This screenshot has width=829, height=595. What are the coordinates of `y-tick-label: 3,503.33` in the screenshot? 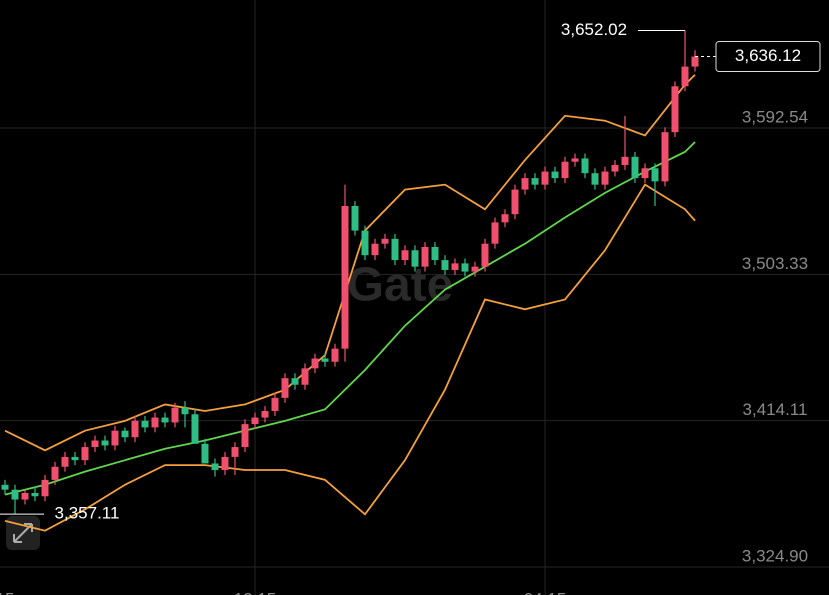 It's located at (775, 263).